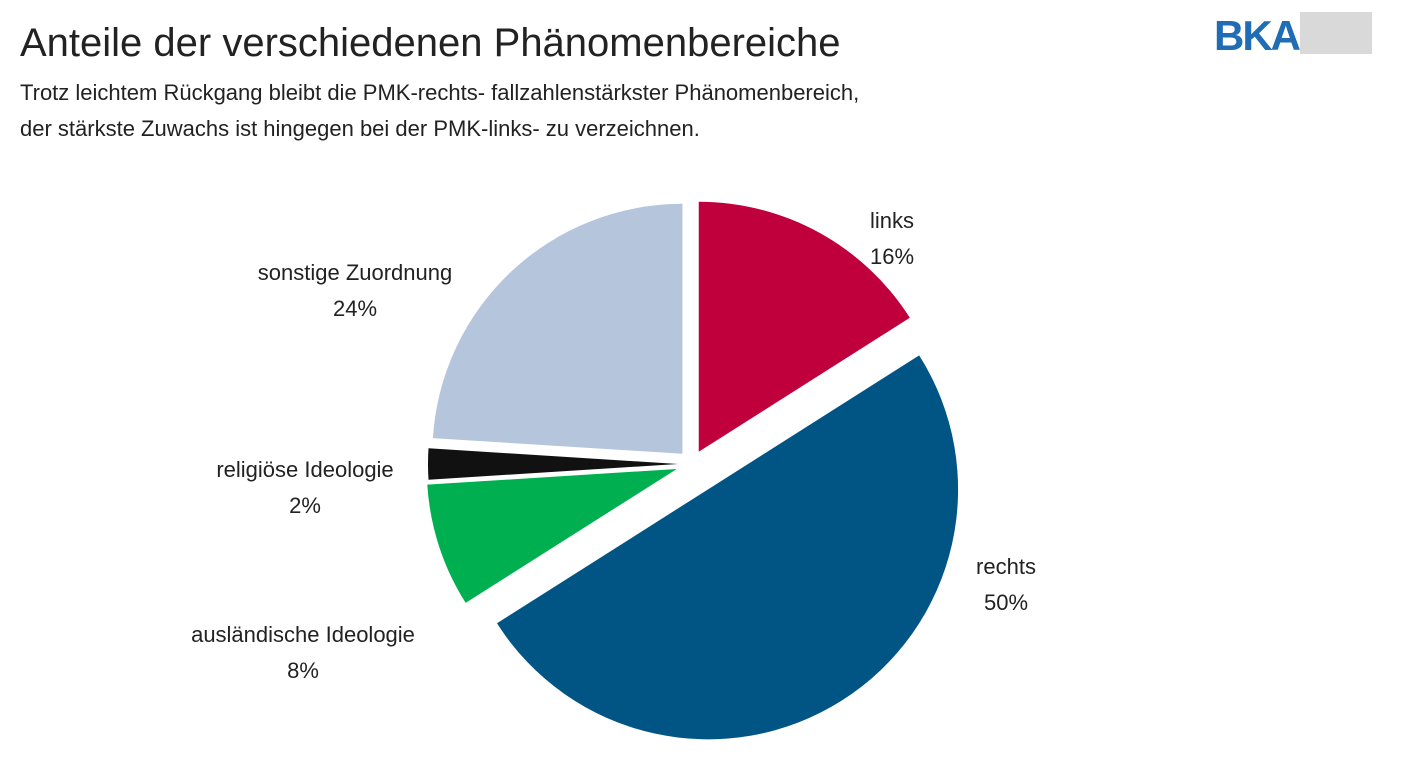 This screenshot has height=760, width=1407. Describe the element at coordinates (892, 220) in the screenshot. I see `slice-label: links` at that location.